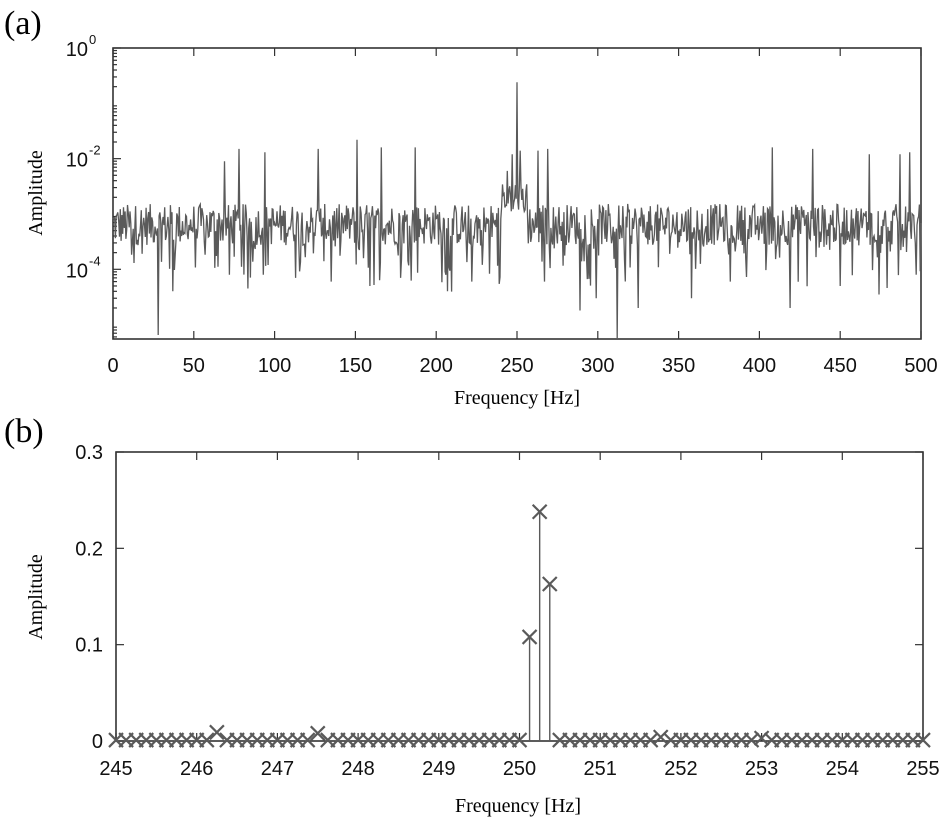  What do you see at coordinates (24, 431) in the screenshot?
I see `panel-b-label: (b)` at bounding box center [24, 431].